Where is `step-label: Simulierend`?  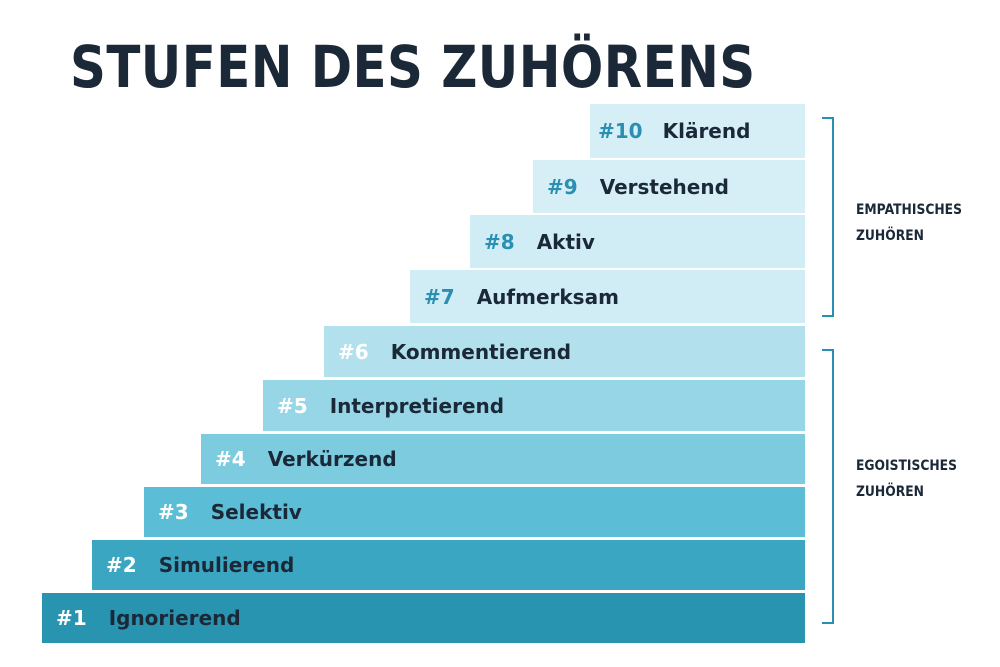 step-label: Simulierend is located at coordinates (226, 565).